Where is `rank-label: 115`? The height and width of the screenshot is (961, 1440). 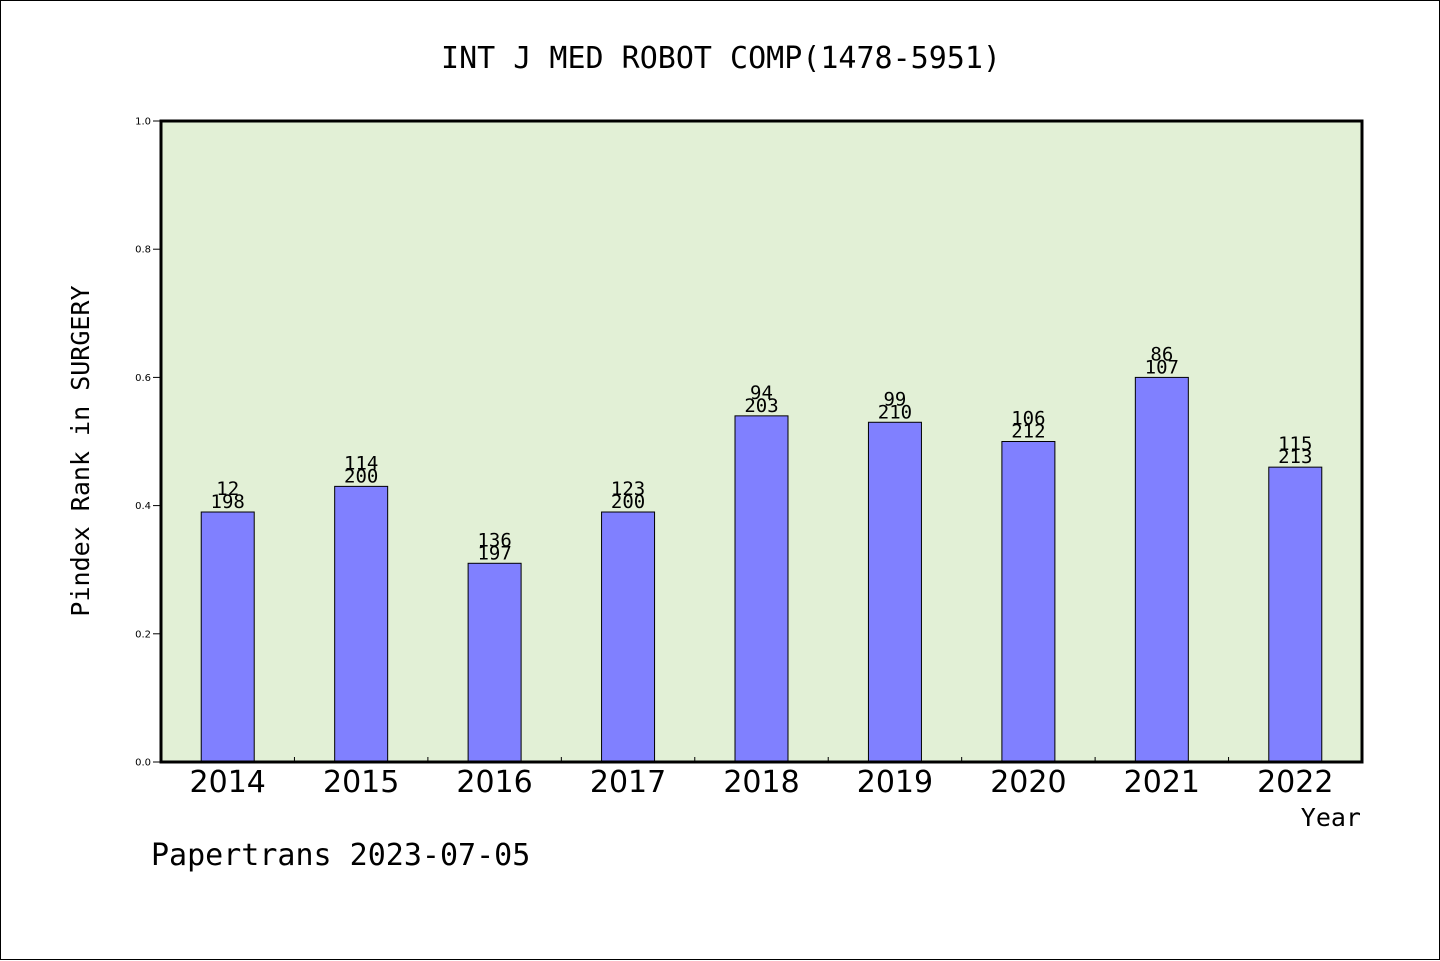 rank-label: 115 is located at coordinates (1295, 444).